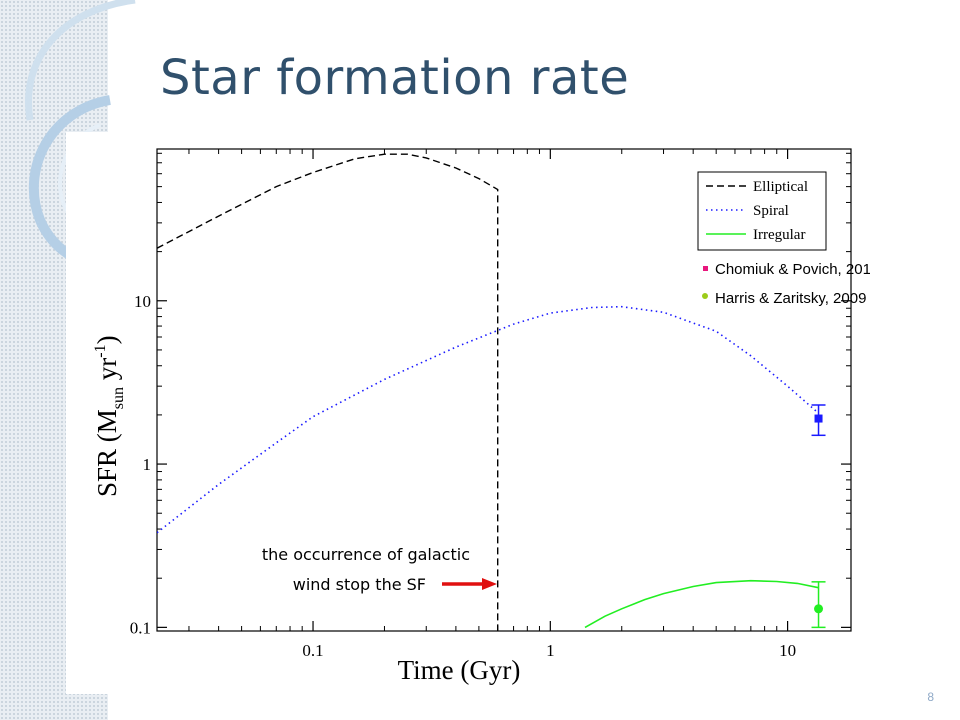 This screenshot has height=720, width=960. I want to click on y-tick-label: 10, so click(142, 301).